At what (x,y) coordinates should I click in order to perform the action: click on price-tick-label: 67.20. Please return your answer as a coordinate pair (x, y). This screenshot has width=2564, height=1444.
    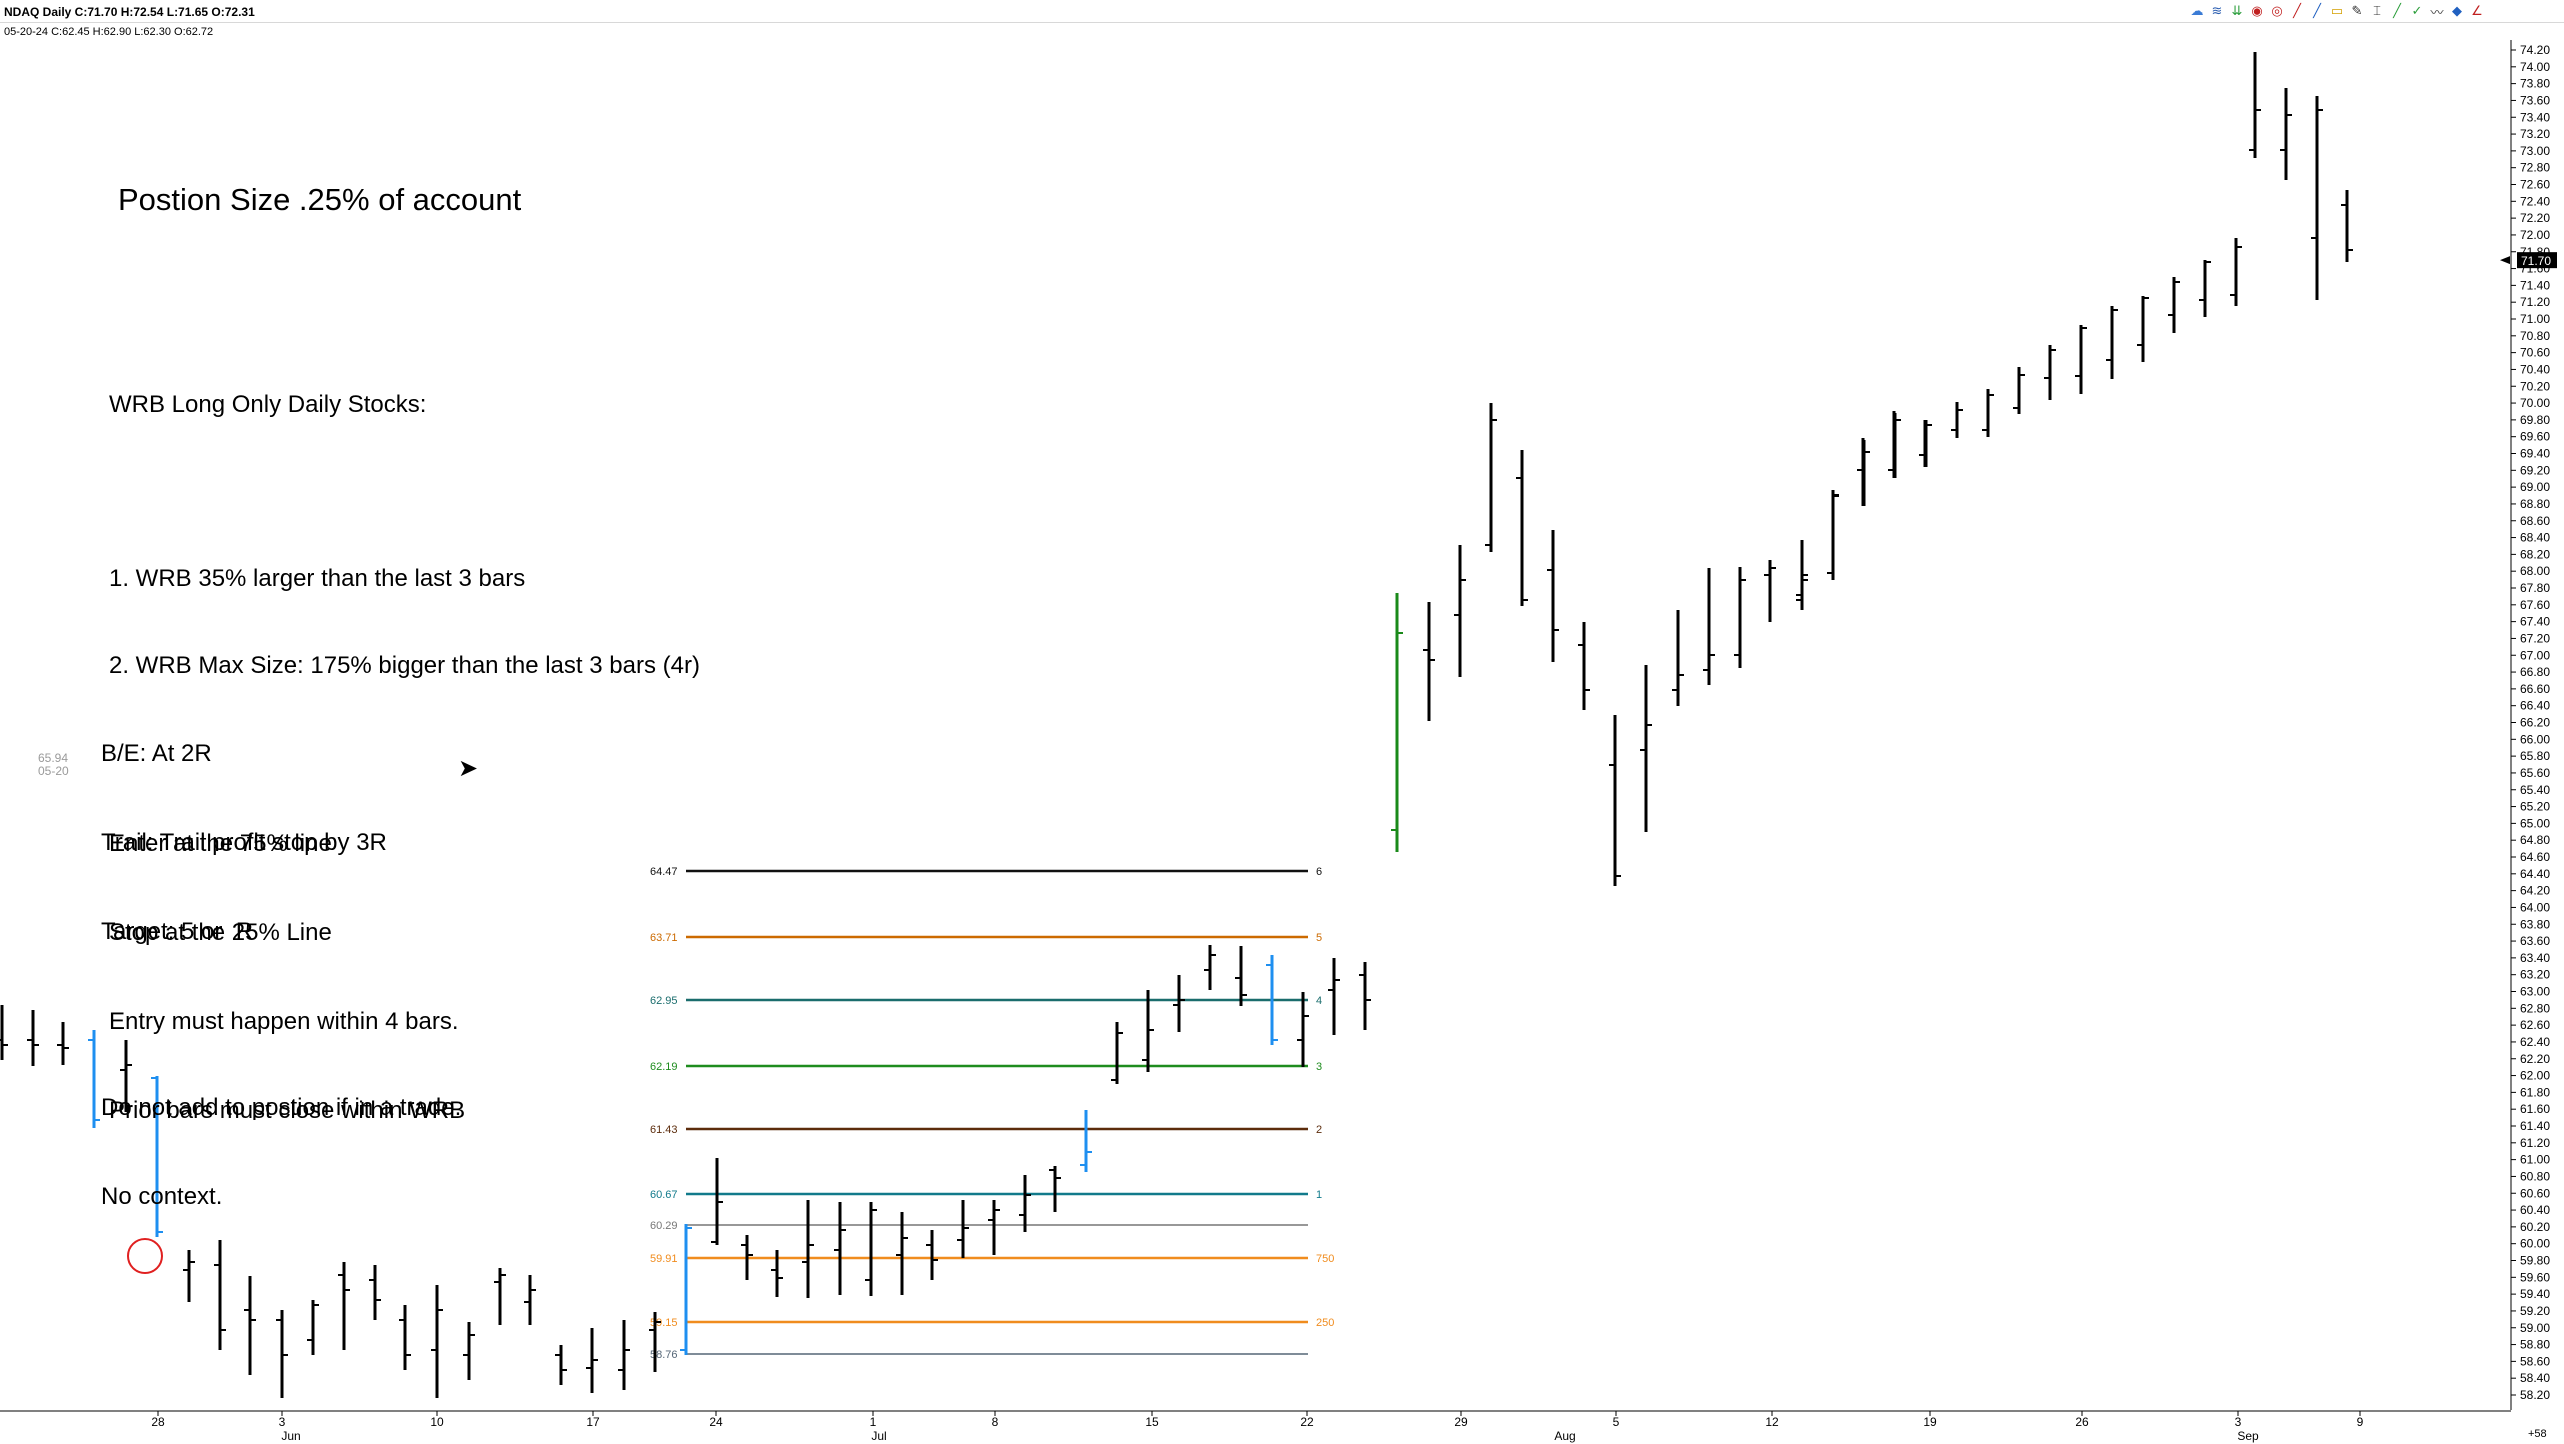
    Looking at the image, I should click on (2535, 638).